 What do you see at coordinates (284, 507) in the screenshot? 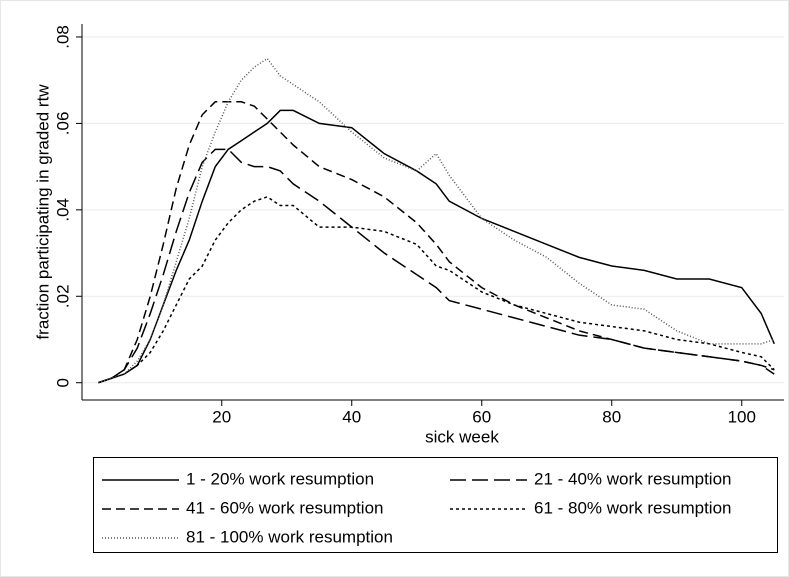
I see `legend-label: 41 - 60% work resumption` at bounding box center [284, 507].